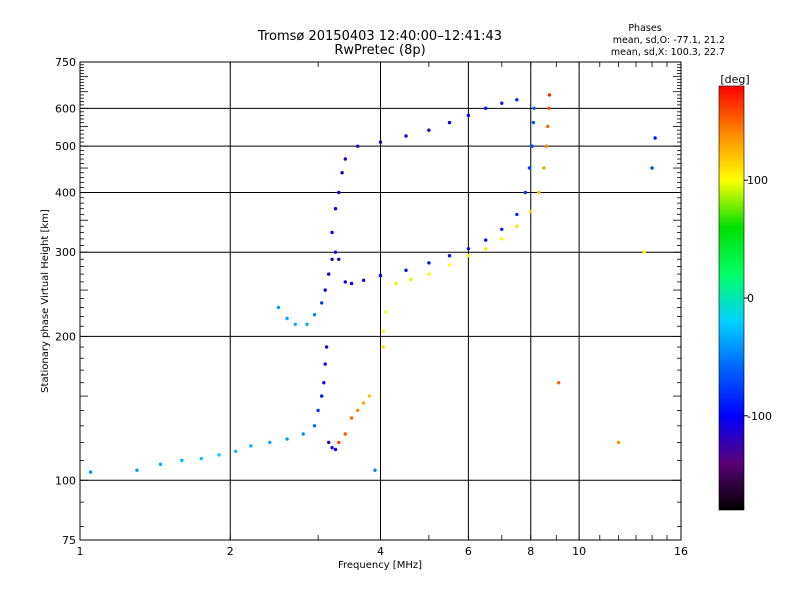 The image size is (800, 604). I want to click on y-tick-label: 500, so click(65, 146).